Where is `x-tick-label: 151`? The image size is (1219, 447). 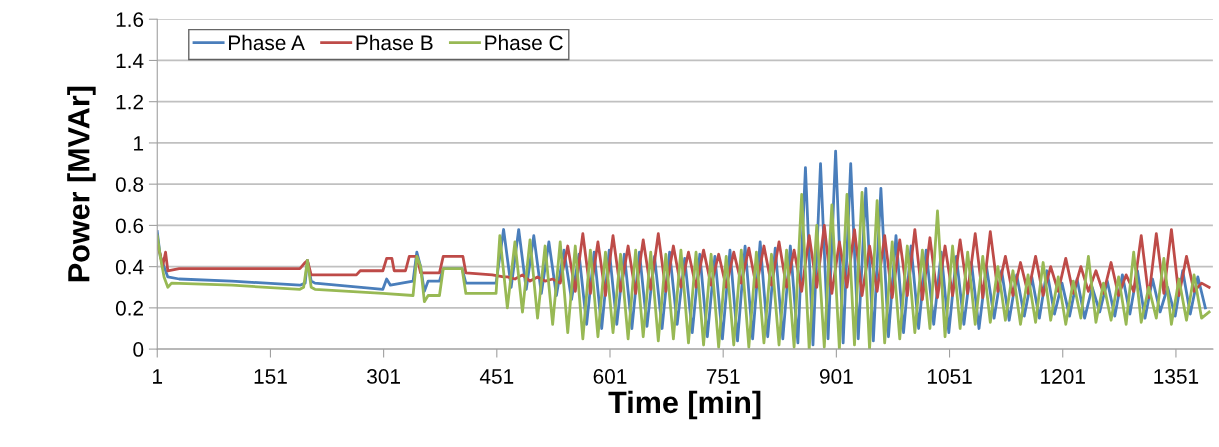 x-tick-label: 151 is located at coordinates (270, 376).